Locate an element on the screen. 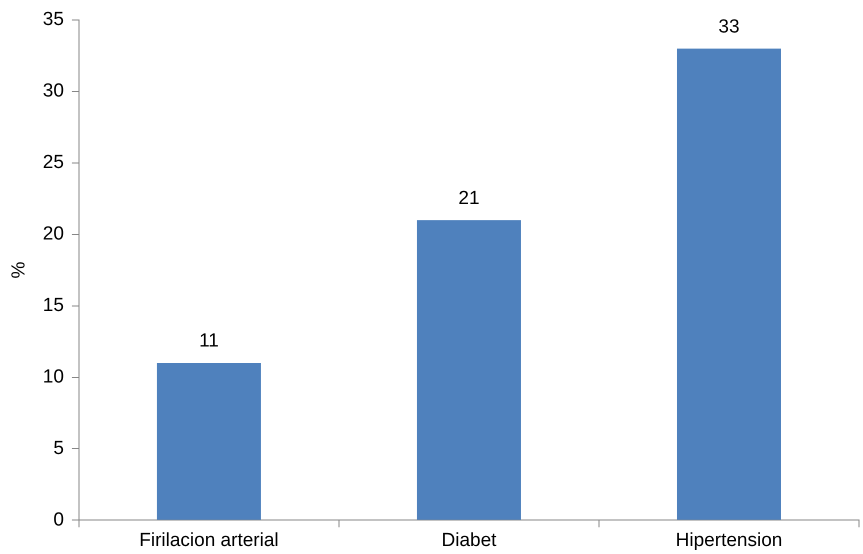 The height and width of the screenshot is (554, 863). y-tick-label: 15 is located at coordinates (53, 305).